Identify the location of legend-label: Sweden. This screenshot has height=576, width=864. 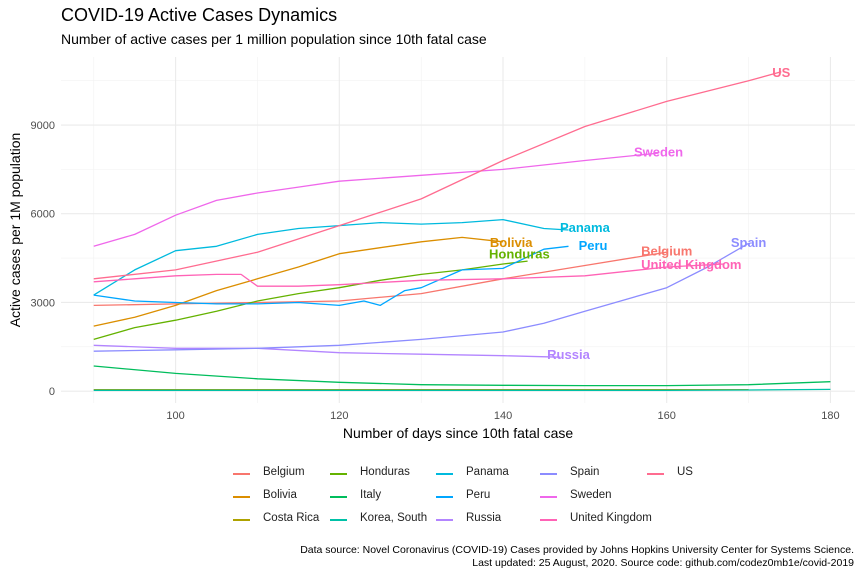
(591, 495).